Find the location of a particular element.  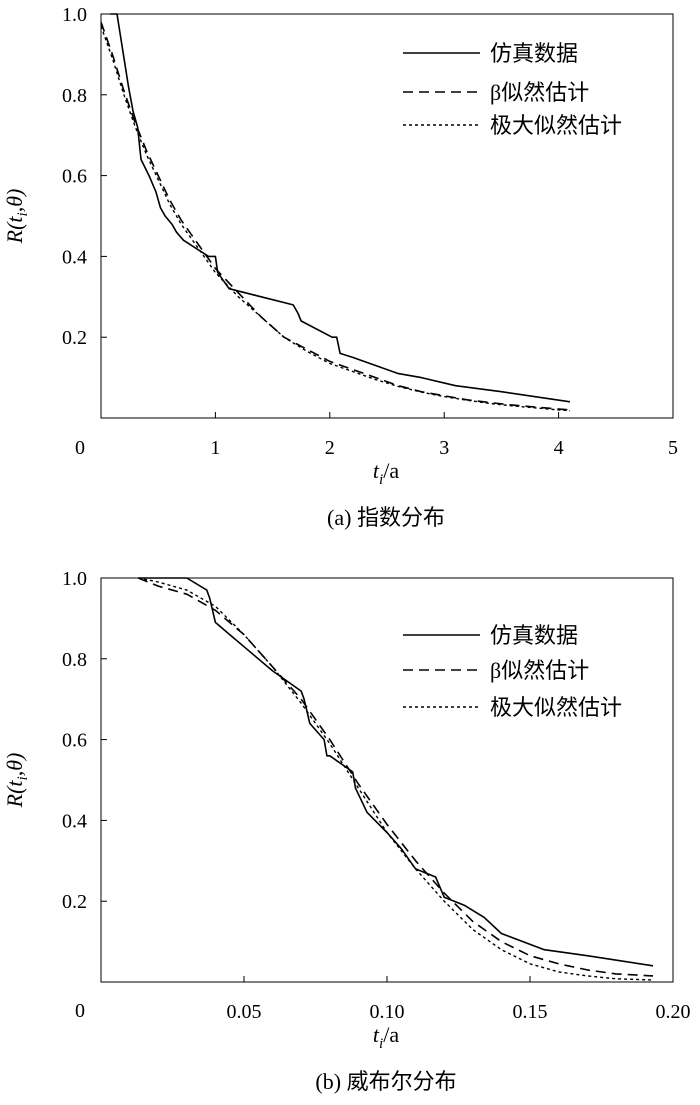

chart-a-y-tick-label: 0.6 is located at coordinates (74, 177).